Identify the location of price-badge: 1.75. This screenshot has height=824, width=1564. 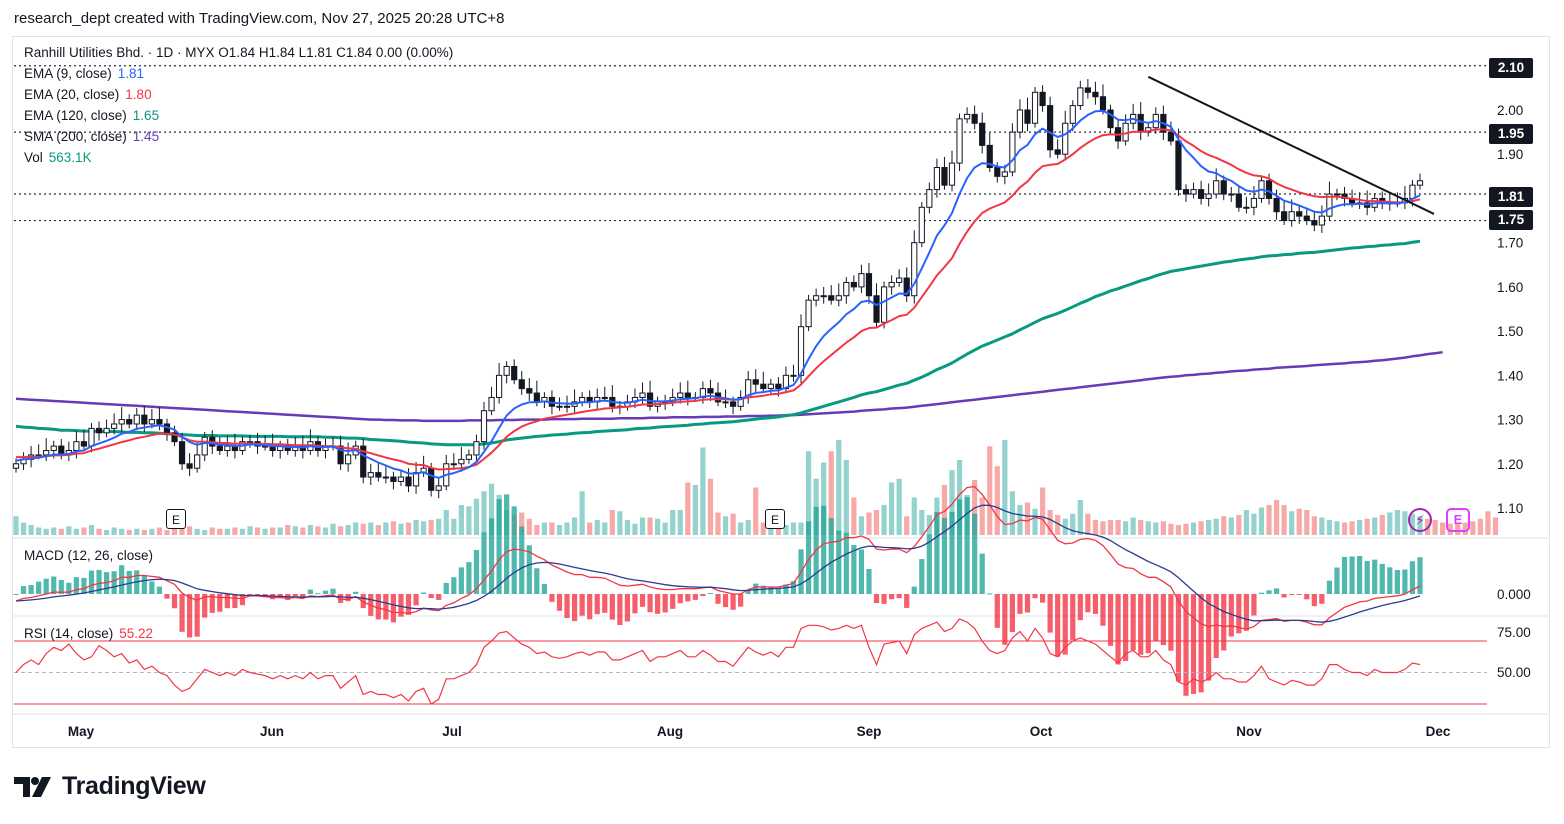
(1511, 220).